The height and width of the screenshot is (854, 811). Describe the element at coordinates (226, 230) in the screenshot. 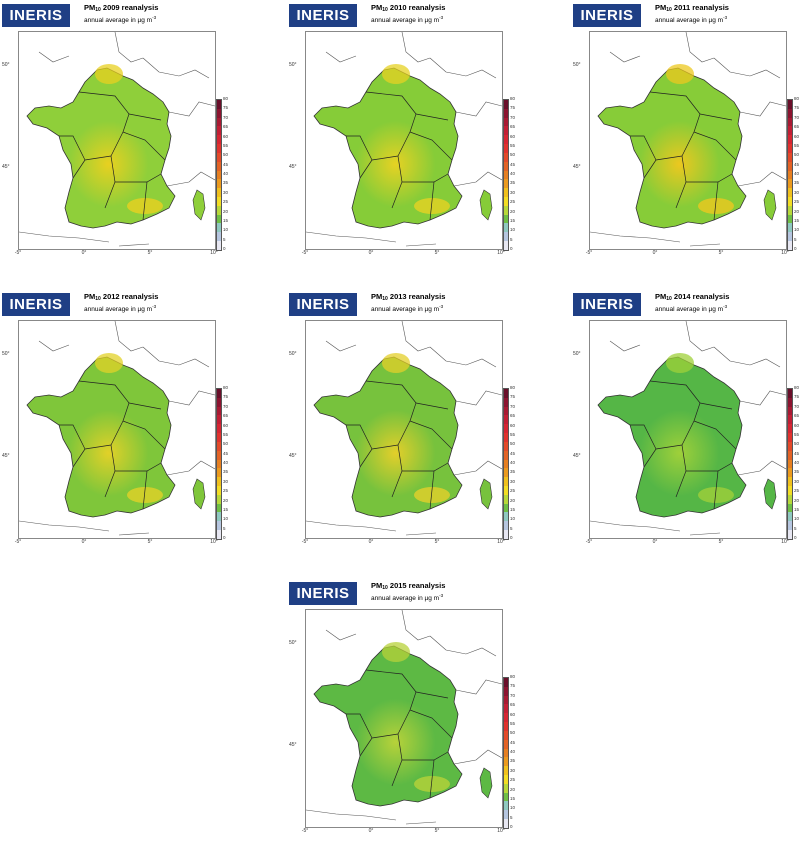

I see `colorbar-tick-label: 10` at that location.